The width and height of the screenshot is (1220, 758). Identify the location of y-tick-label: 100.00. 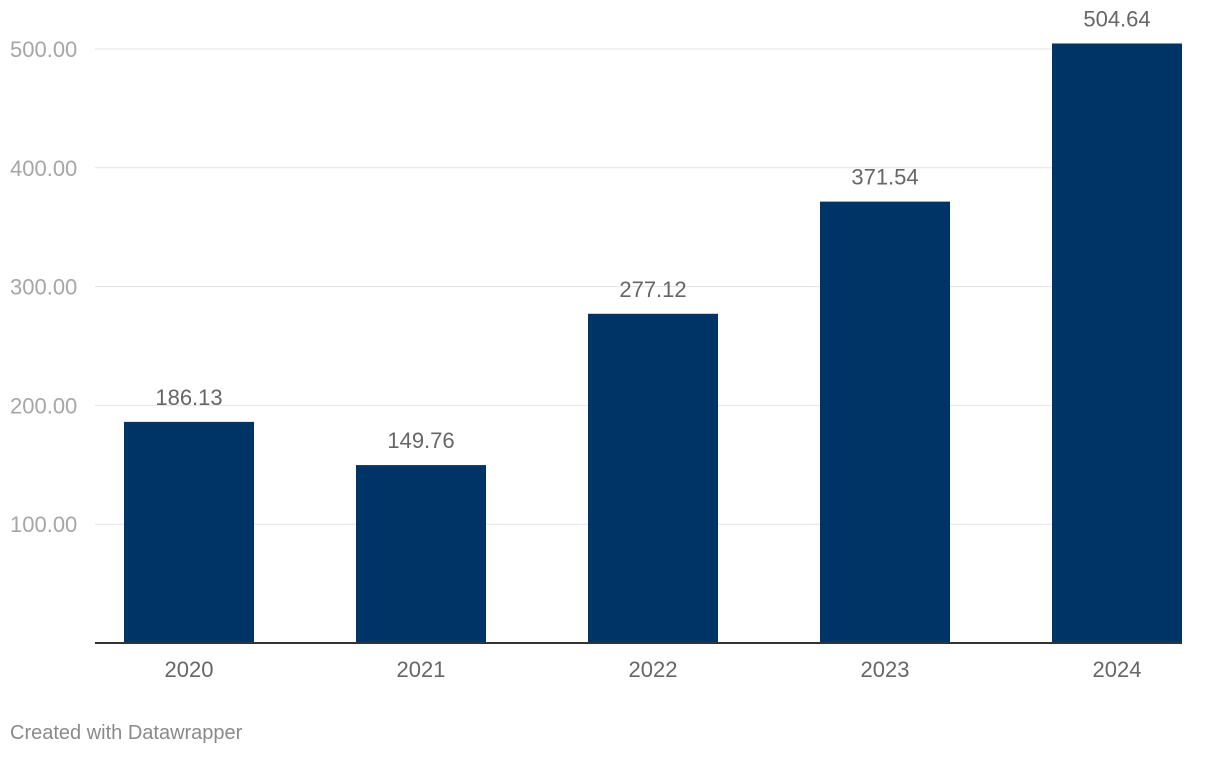
(43, 524).